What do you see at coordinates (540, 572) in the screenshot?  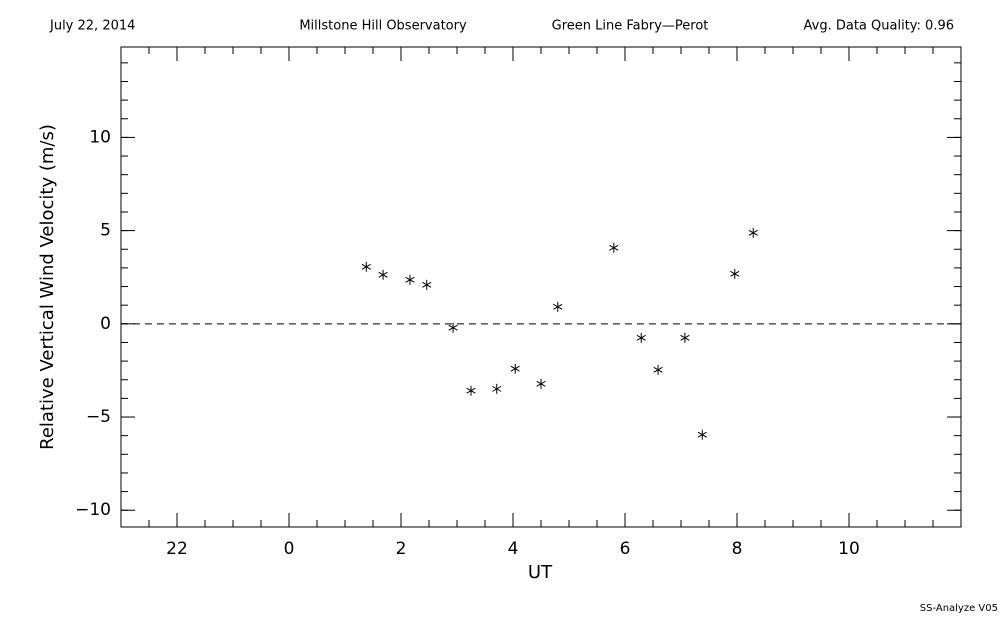 I see `x-axis-label: UT` at bounding box center [540, 572].